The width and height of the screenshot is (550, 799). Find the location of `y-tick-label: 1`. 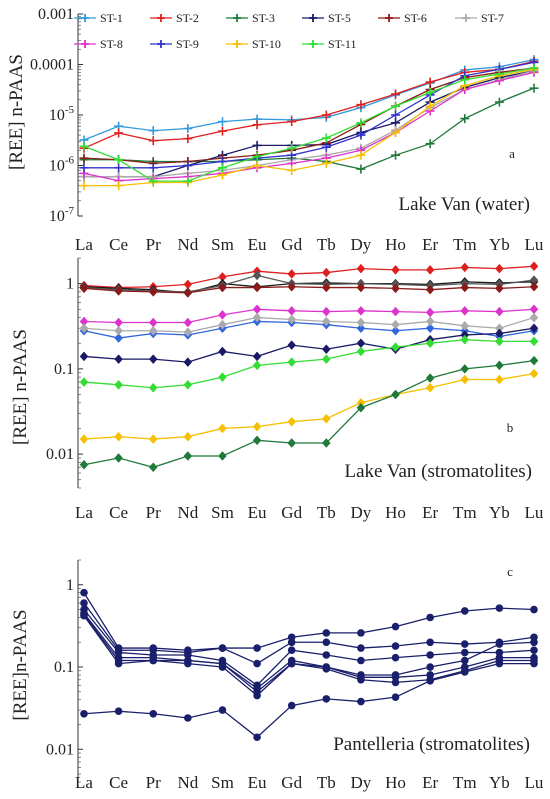

y-tick-label: 1 is located at coordinates (70, 585).